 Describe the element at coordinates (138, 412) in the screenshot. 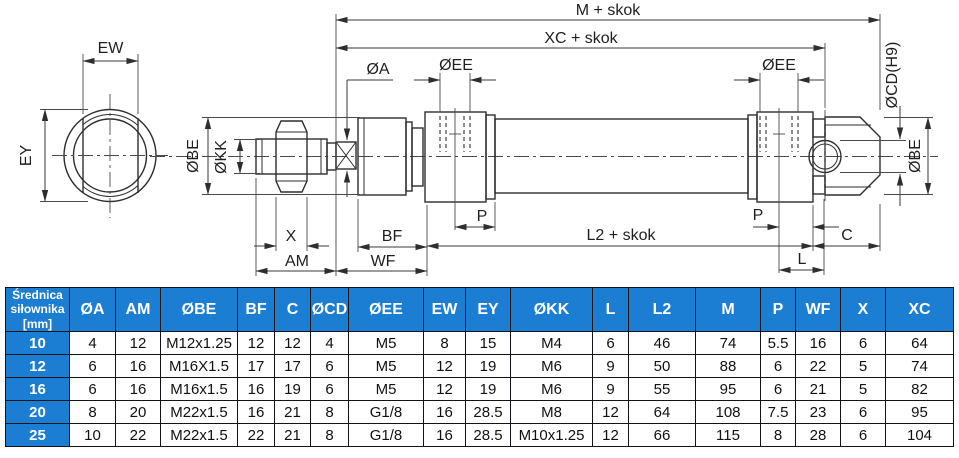

I see `table-cell: 20` at that location.